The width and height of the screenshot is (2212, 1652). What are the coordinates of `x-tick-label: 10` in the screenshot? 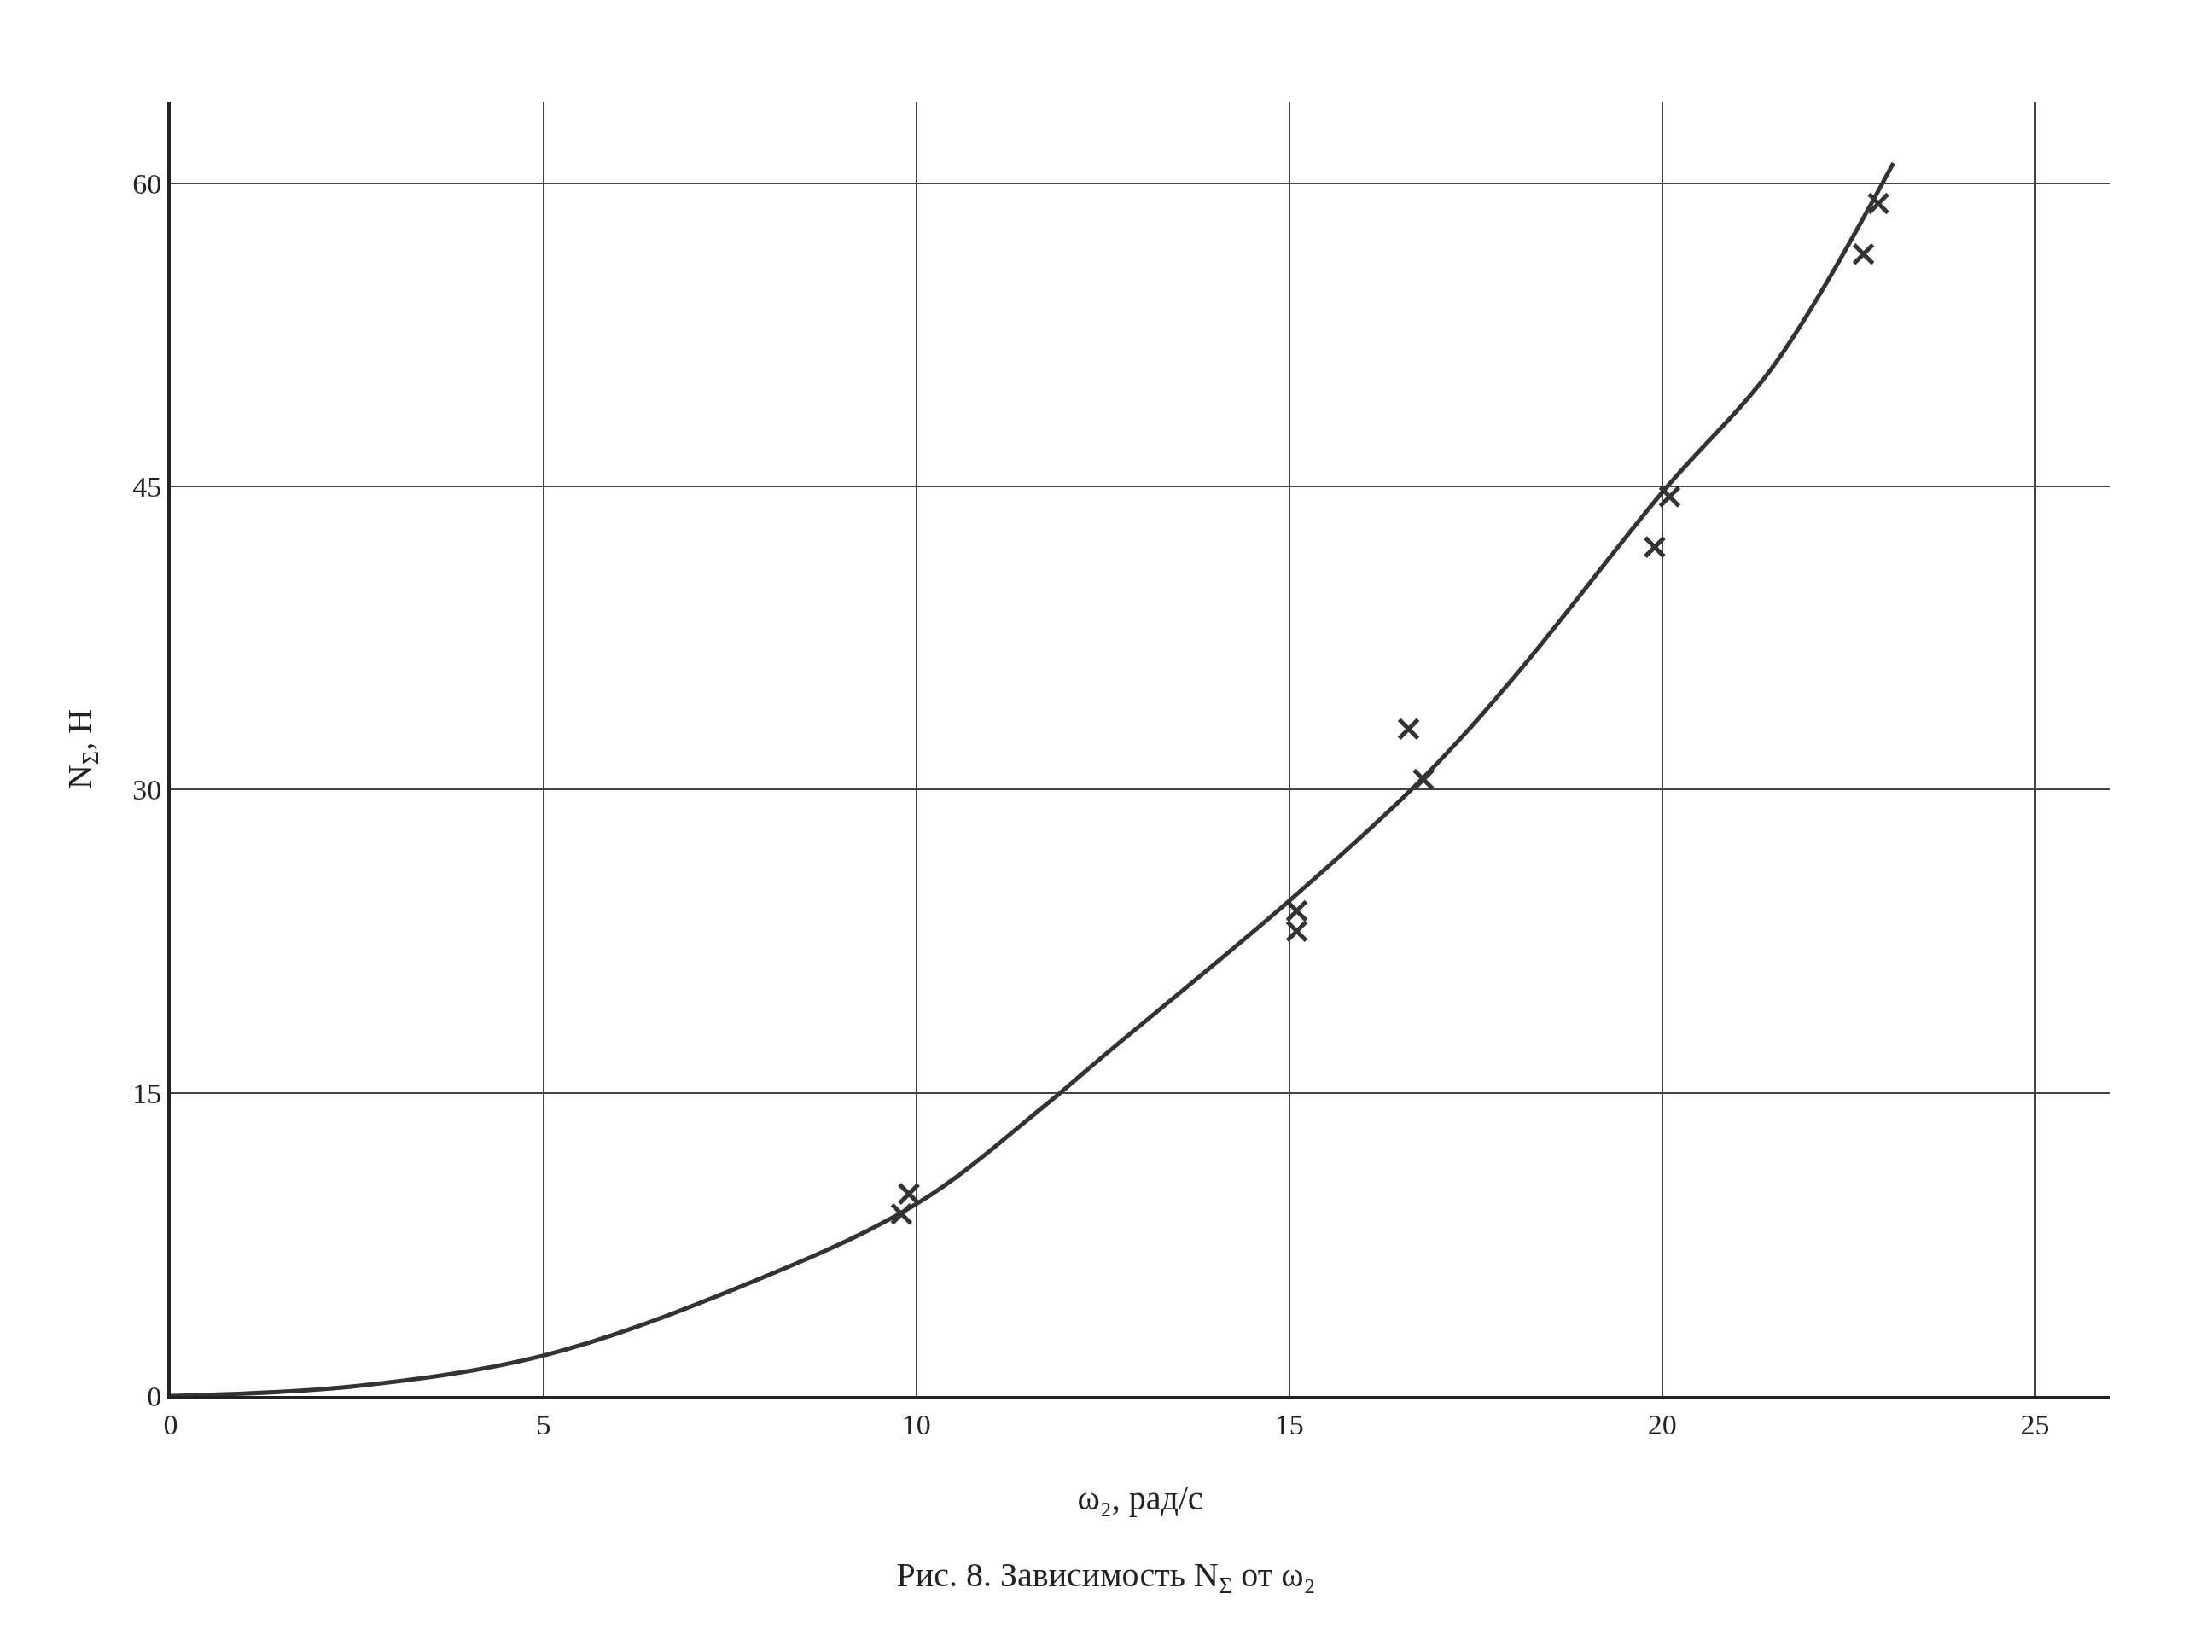 It's located at (916, 1424).